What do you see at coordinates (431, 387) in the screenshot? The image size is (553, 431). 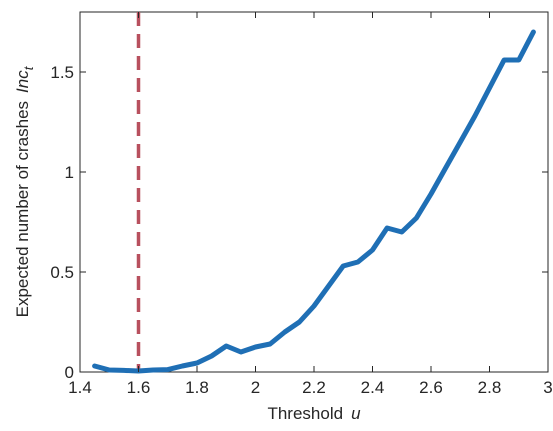 I see `x-tick-label: 2.6` at bounding box center [431, 387].